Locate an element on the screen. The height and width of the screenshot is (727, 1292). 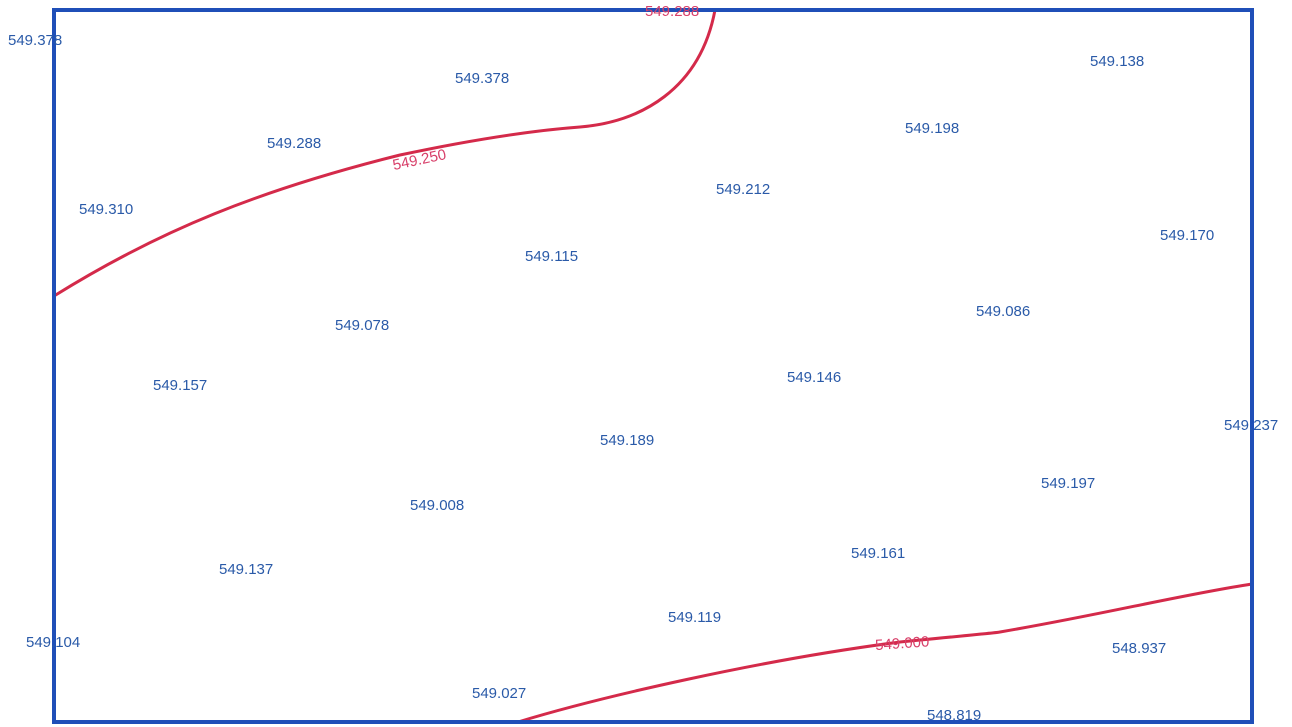
spot-elevation: 549.008 is located at coordinates (437, 505).